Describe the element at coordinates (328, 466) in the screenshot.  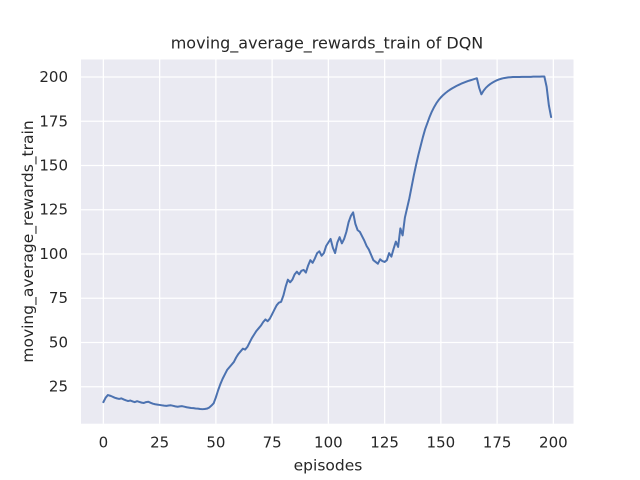
I see `x-axis-label: episodes` at that location.